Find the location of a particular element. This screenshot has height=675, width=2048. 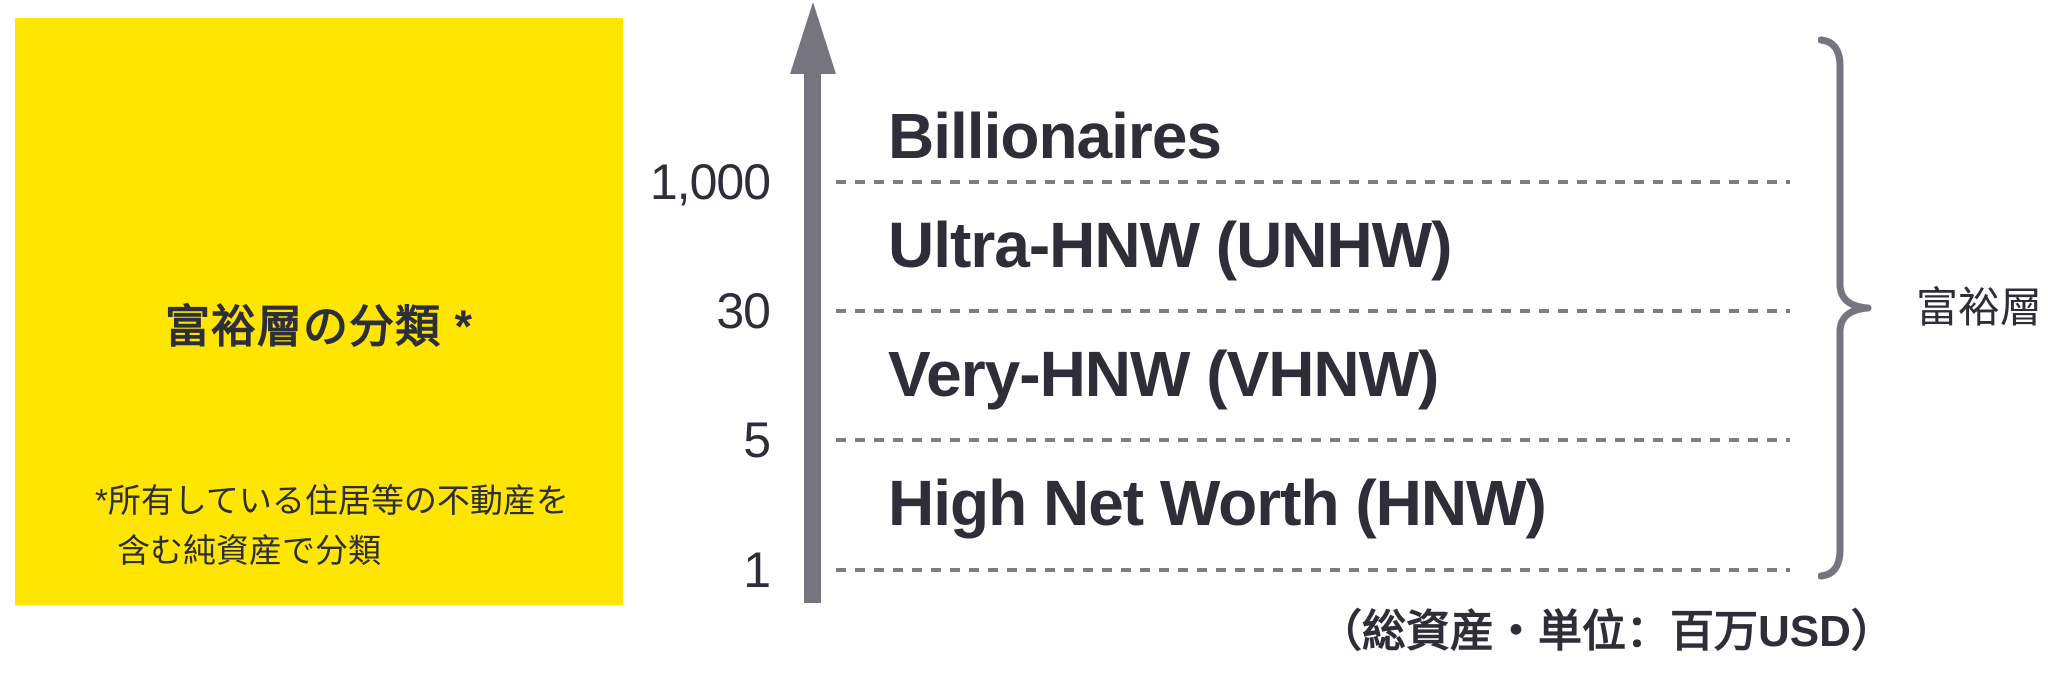

curly-brace-icon is located at coordinates (1845, 308).